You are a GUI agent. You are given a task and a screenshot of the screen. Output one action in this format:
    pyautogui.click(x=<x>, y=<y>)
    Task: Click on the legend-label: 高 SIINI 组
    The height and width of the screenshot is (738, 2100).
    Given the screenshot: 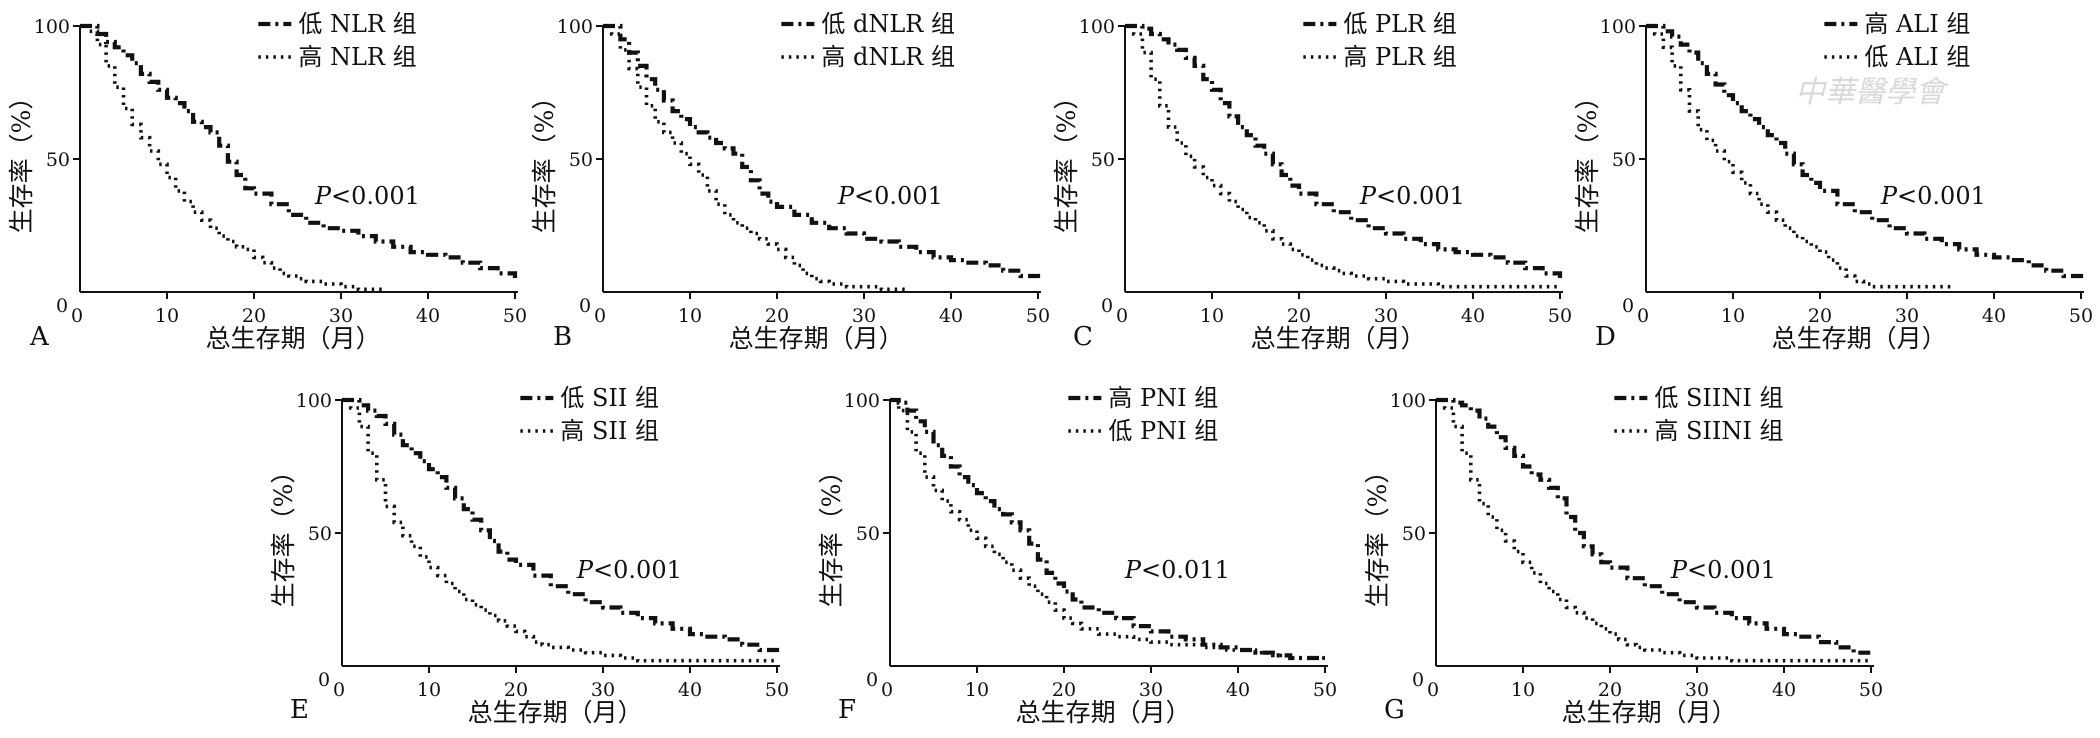 What is the action you would take?
    pyautogui.click(x=1718, y=431)
    